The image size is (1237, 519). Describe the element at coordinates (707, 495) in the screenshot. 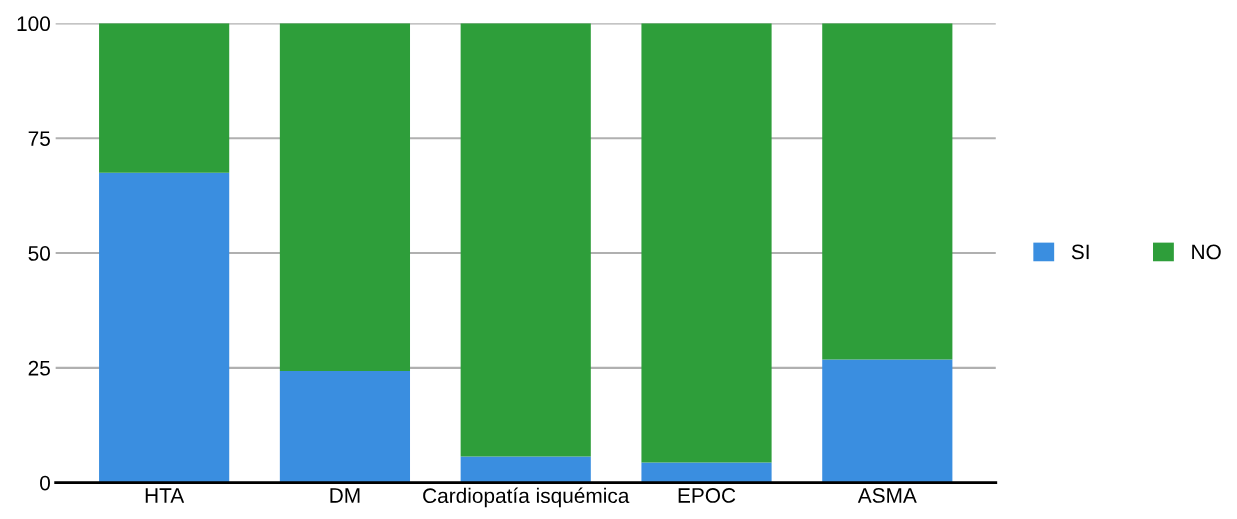

I see `x-tick-label: EPOC` at that location.